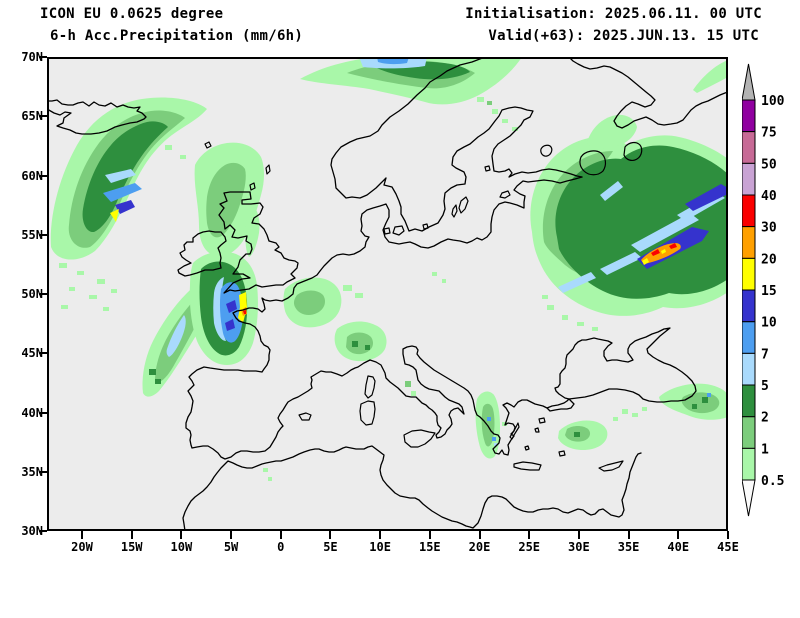  I want to click on island-mallorca, so click(305, 416).